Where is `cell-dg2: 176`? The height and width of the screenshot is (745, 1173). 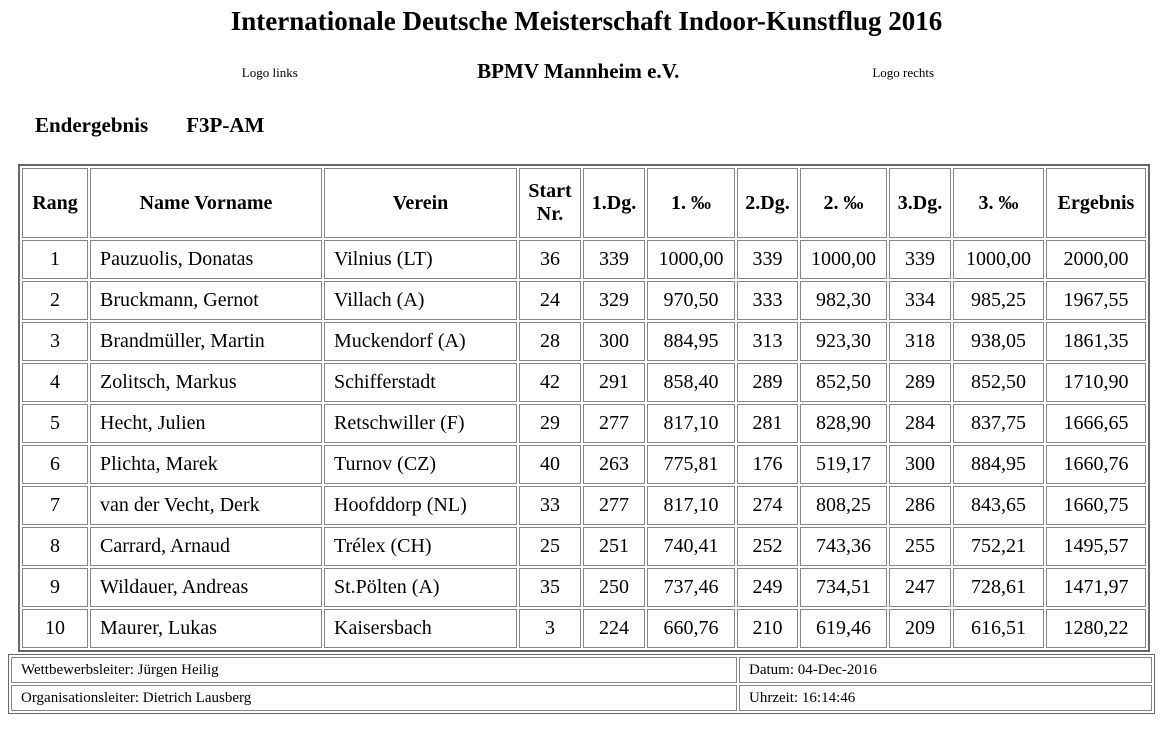
cell-dg2: 176 is located at coordinates (767, 464).